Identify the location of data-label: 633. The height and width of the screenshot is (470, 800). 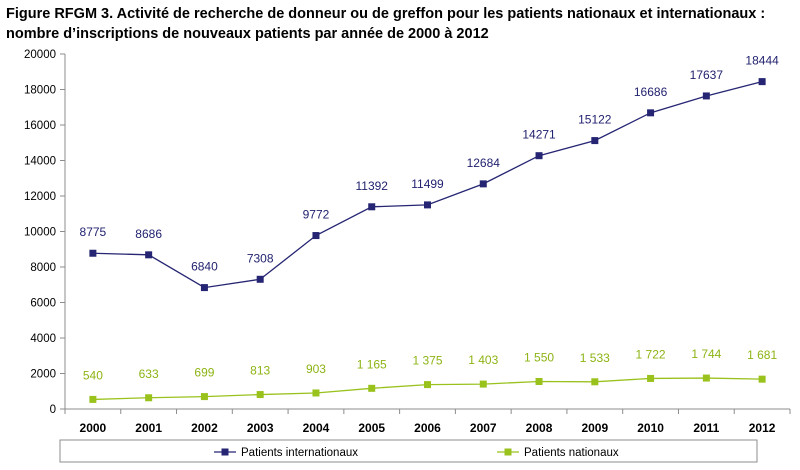
(149, 374).